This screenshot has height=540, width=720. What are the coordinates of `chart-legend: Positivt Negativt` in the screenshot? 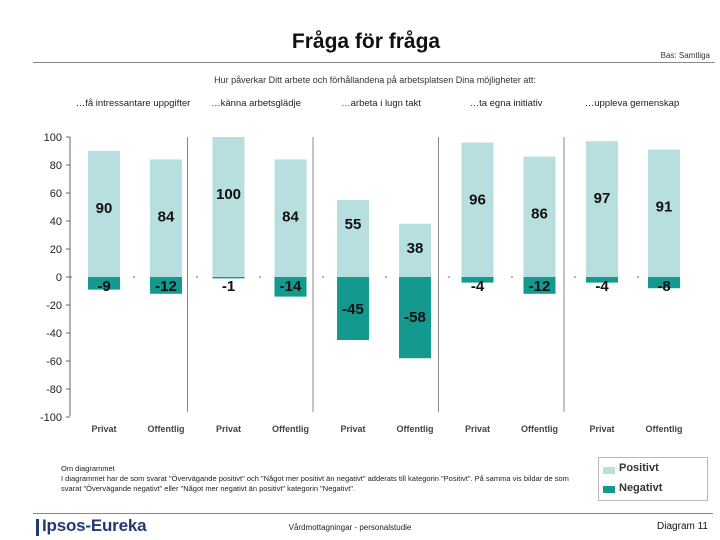 It's located at (653, 479).